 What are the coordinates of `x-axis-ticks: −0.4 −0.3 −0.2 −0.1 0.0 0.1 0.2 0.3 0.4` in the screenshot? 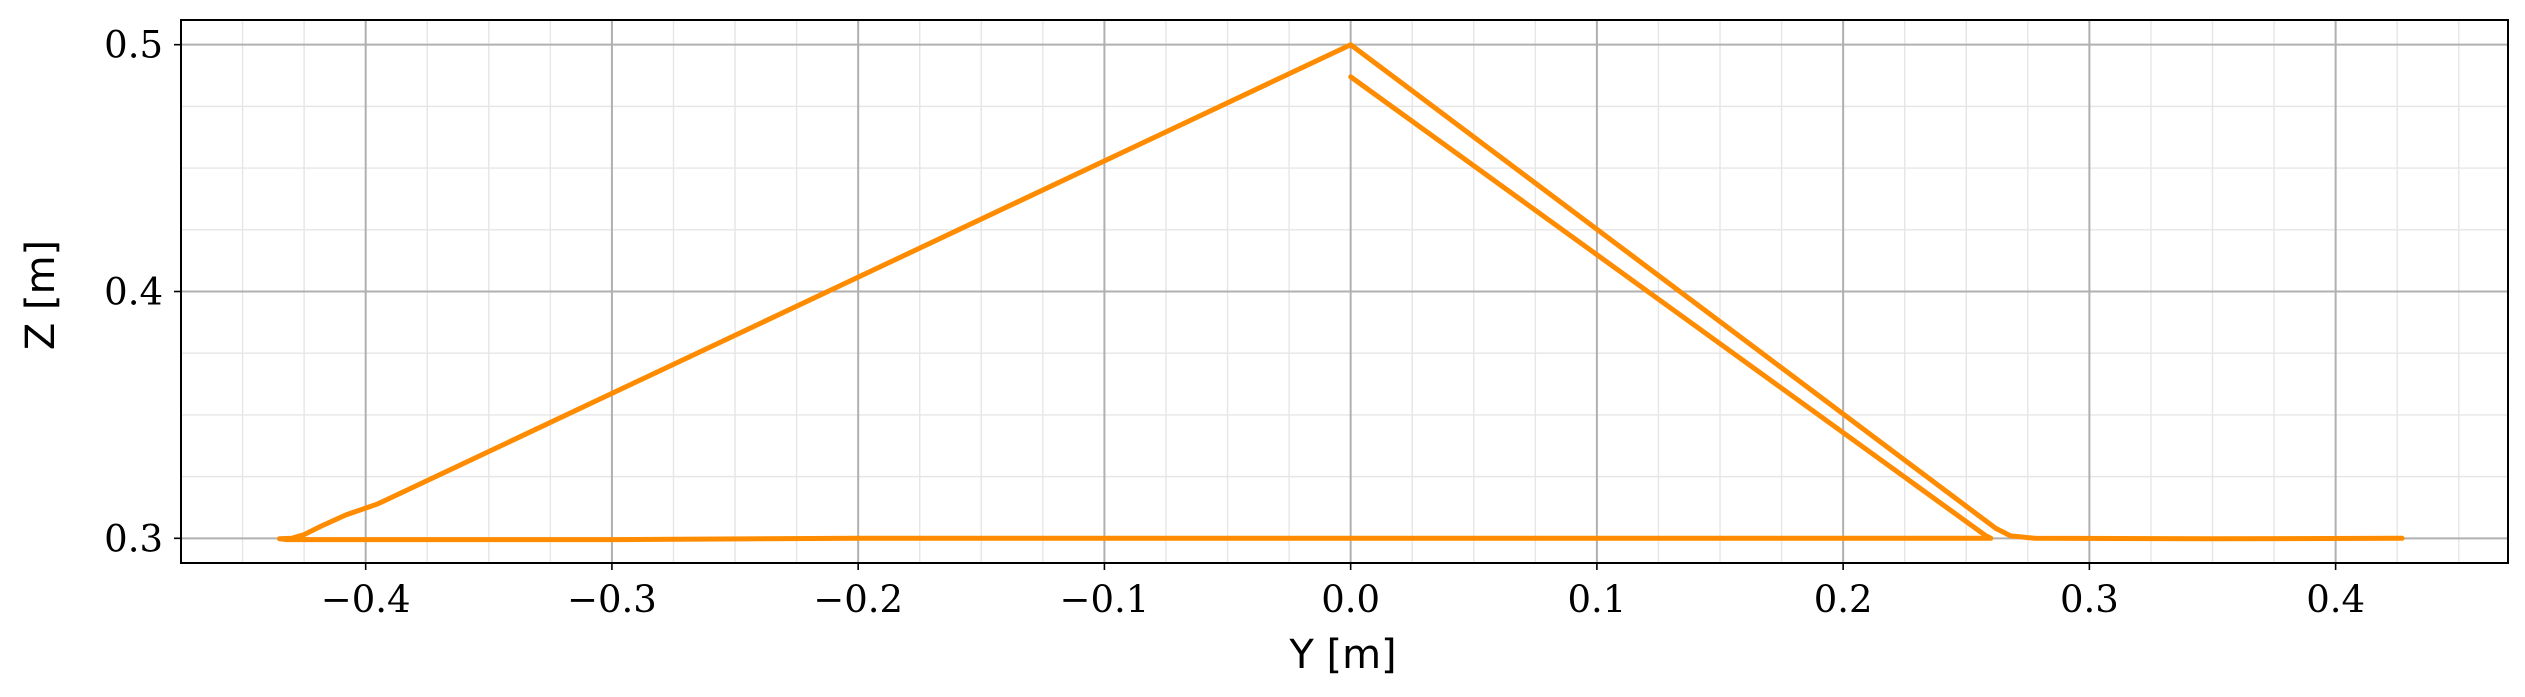 It's located at (1343, 592).